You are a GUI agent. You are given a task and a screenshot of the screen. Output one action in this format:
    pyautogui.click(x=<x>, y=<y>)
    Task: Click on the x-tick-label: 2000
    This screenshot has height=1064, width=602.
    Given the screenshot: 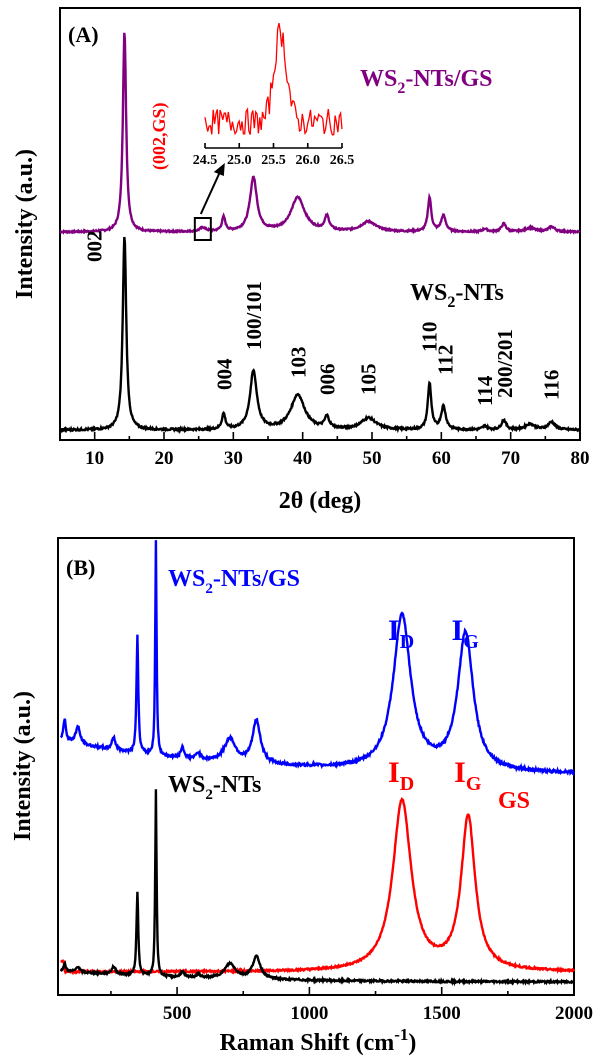 What is the action you would take?
    pyautogui.click(x=574, y=1013)
    